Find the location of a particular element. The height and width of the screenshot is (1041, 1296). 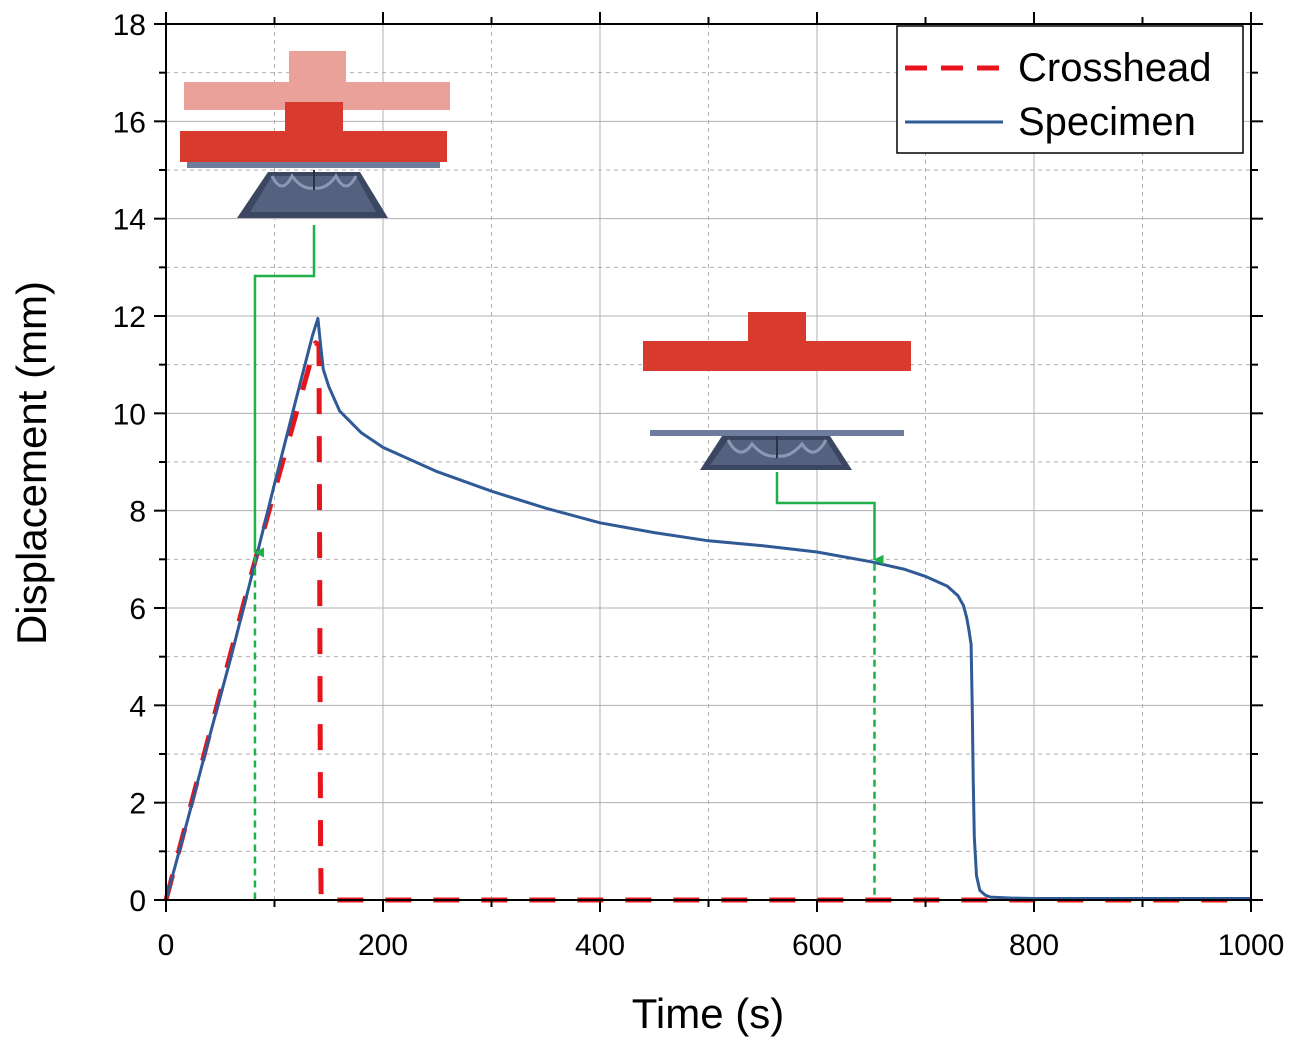

y-tick-label: 14 is located at coordinates (129, 220).